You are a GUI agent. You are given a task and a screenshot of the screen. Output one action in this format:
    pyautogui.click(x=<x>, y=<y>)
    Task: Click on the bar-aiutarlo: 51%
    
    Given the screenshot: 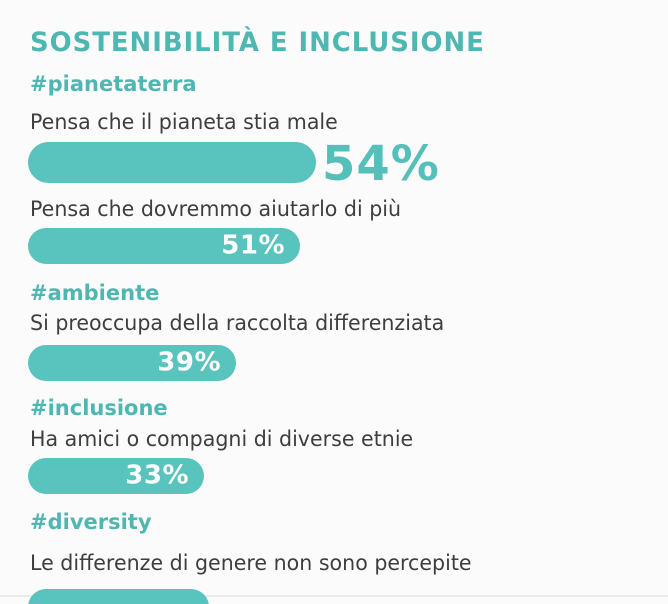 What is the action you would take?
    pyautogui.click(x=164, y=246)
    